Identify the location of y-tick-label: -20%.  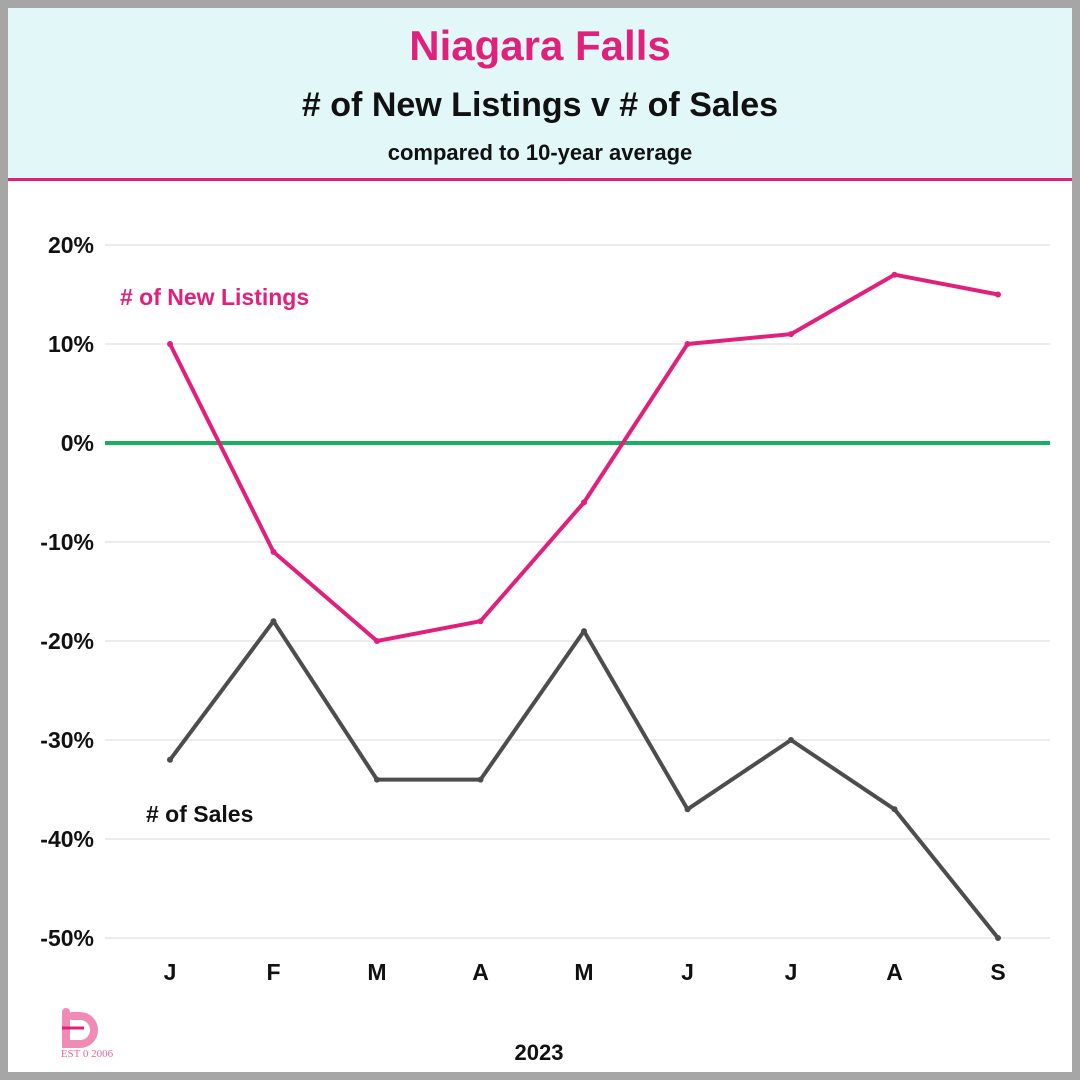
(67, 641).